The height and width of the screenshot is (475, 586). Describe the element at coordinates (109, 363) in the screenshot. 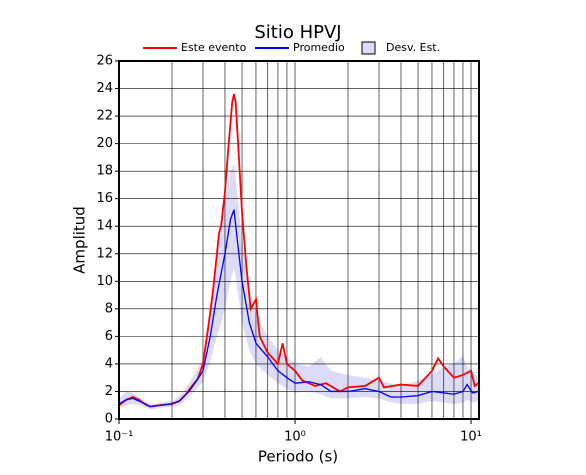

I see `y-tick-label: 4` at that location.